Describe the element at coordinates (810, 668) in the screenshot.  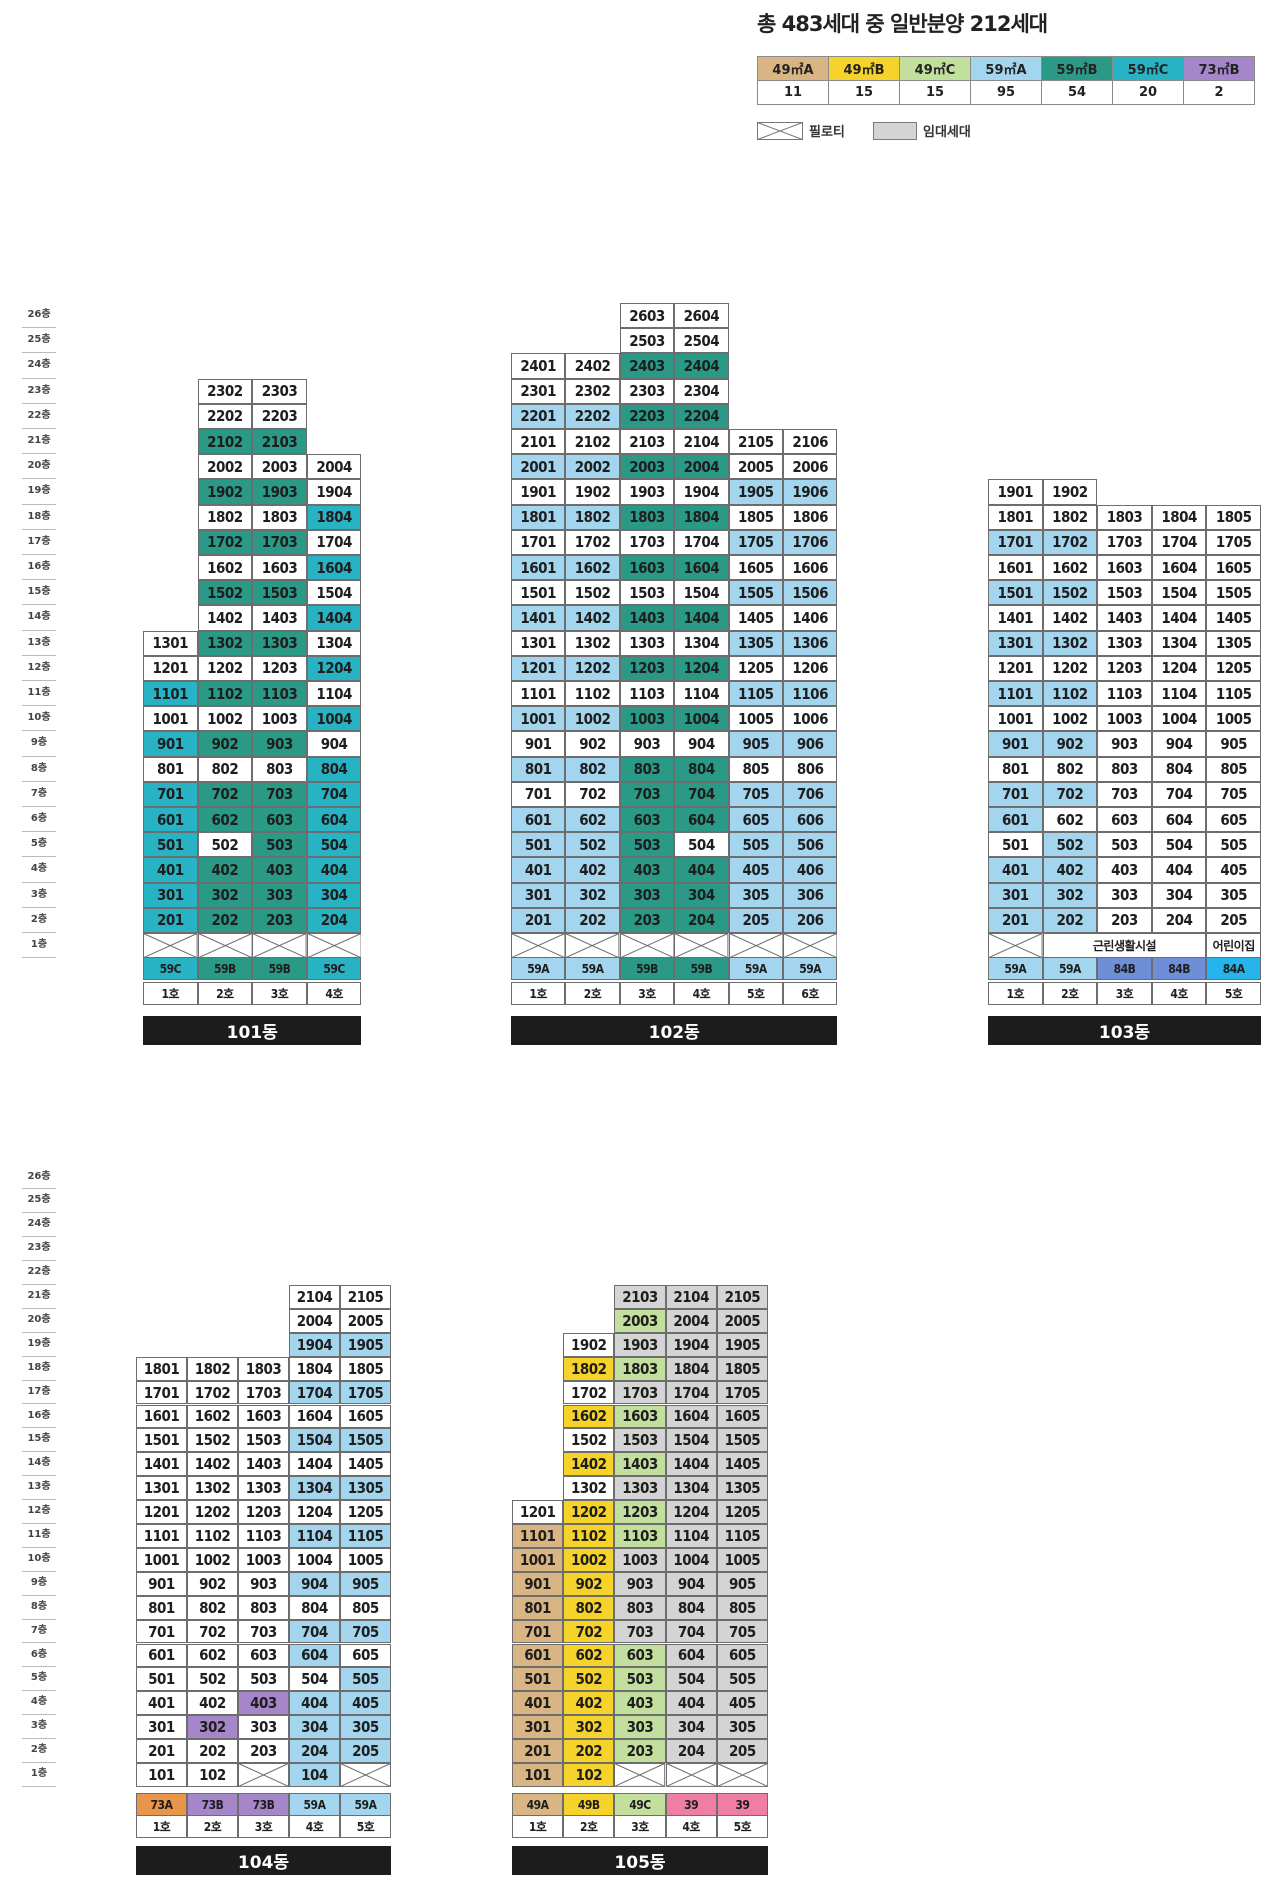
I see `unit-cell: 1206` at that location.